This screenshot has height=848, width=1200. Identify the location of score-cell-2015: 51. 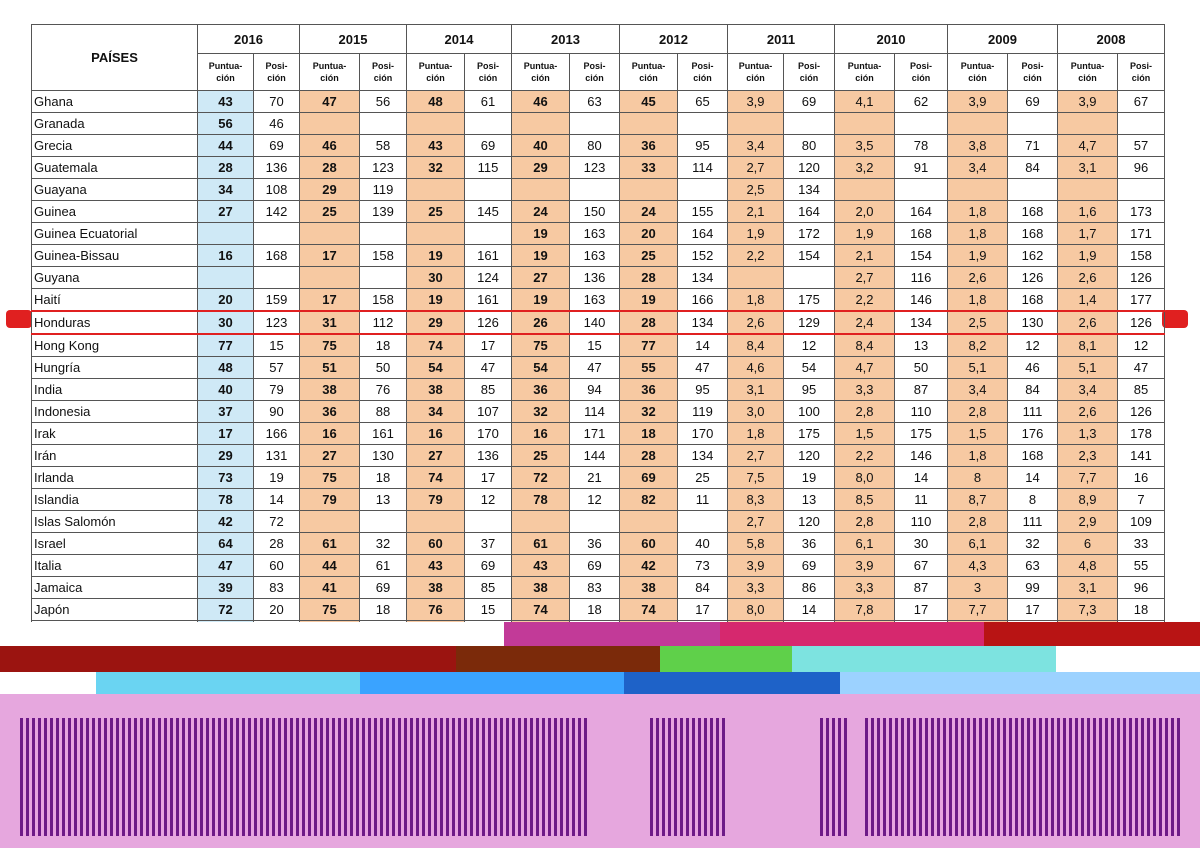
(329, 367).